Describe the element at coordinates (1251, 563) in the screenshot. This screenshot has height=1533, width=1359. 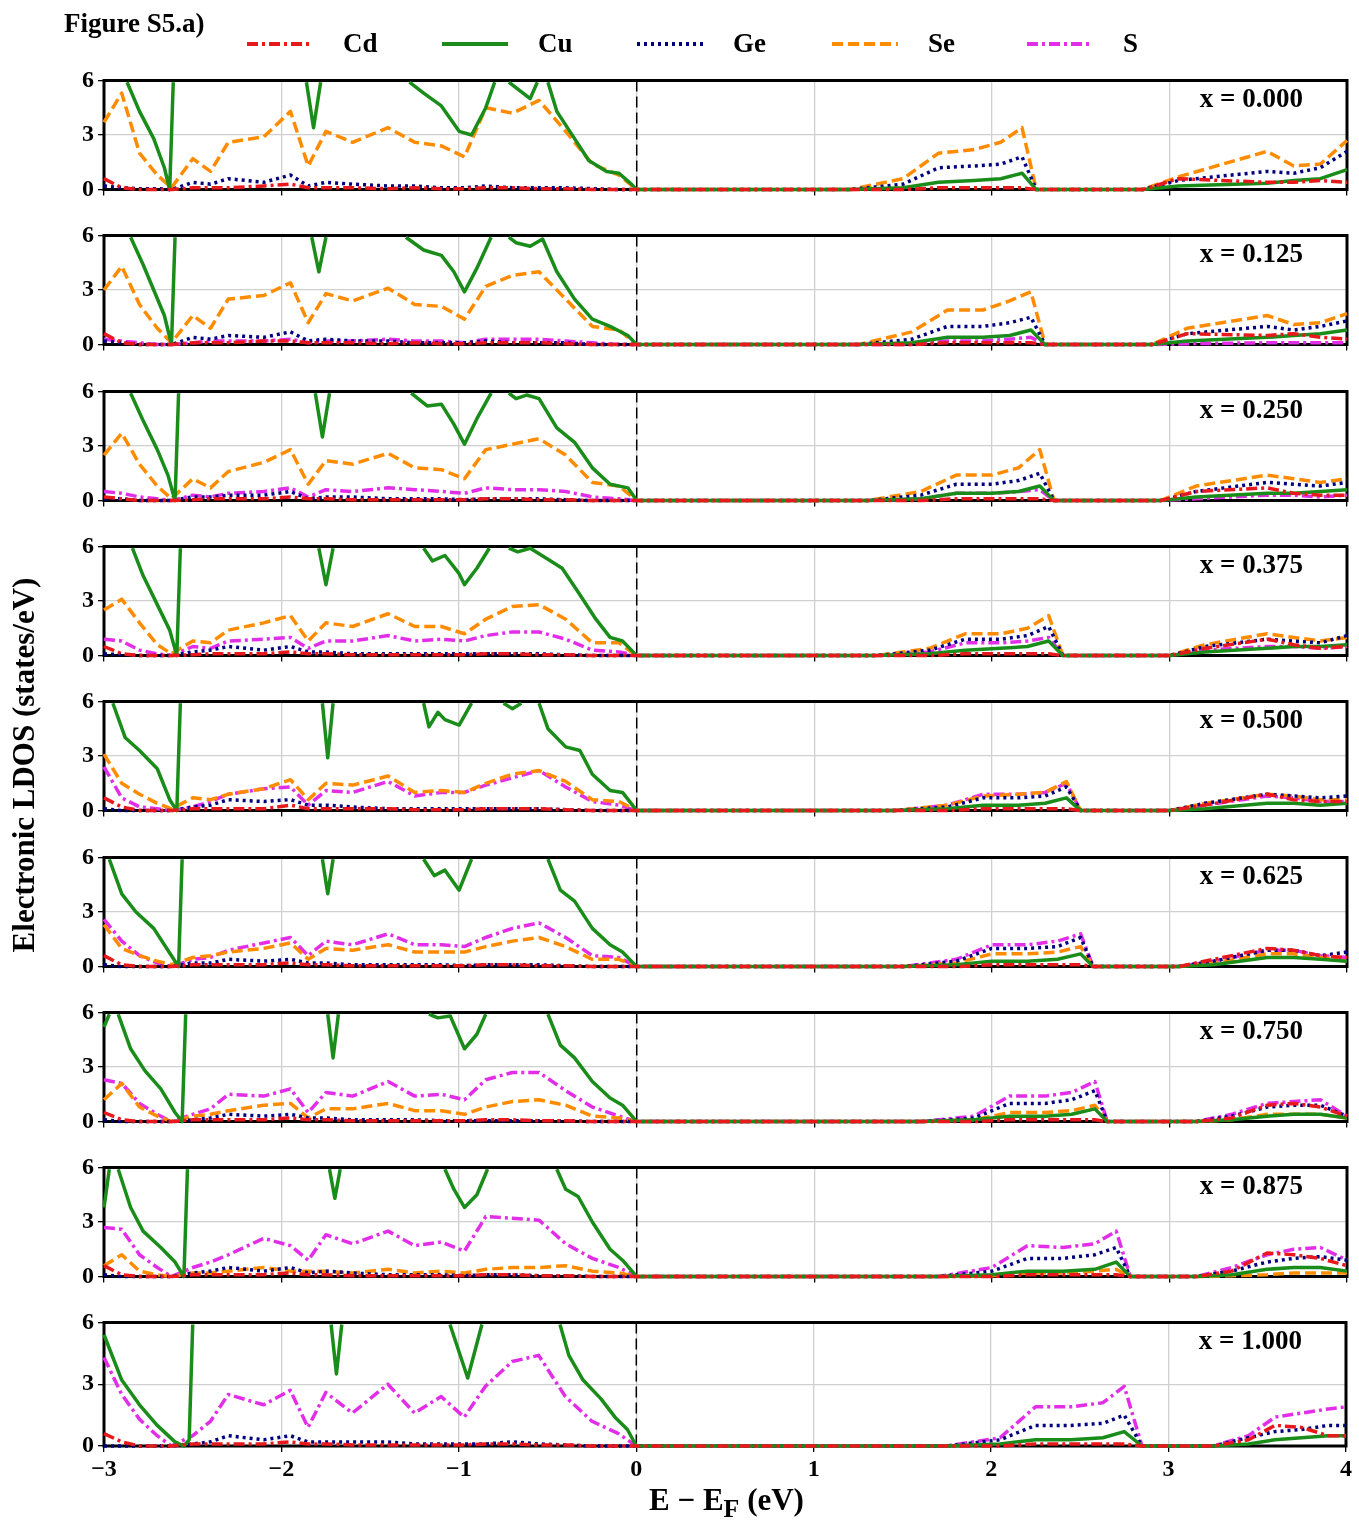
I see `annotation: x = 0.375` at that location.